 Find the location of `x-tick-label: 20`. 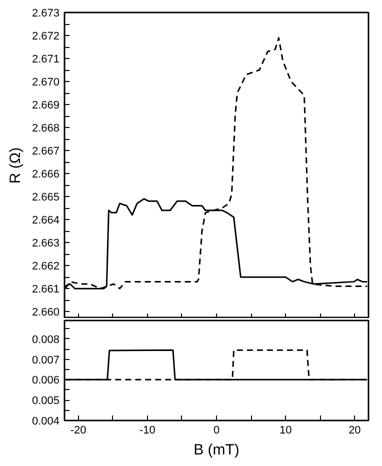

x-tick-label: 20 is located at coordinates (354, 430).